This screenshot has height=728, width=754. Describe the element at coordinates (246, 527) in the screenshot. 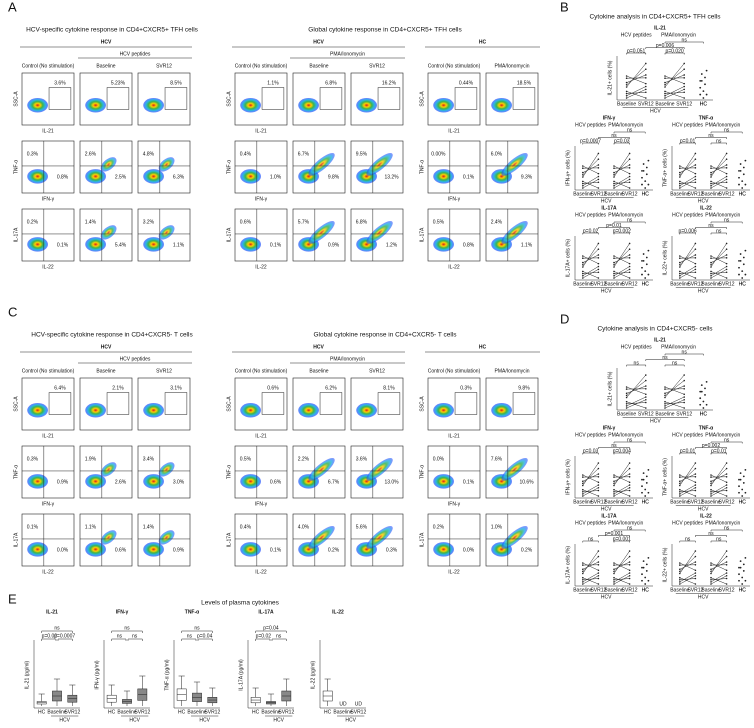

I see `quadrant-percent: 0.4%` at that location.